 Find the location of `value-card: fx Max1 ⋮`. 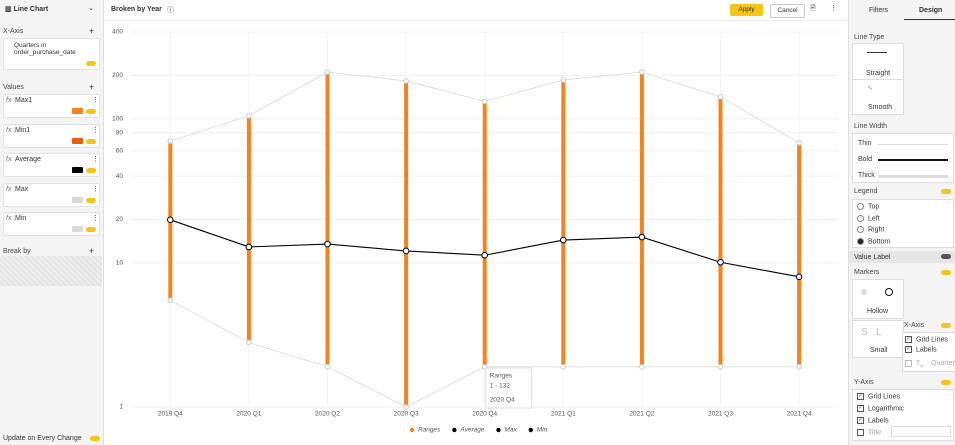

value-card: fx Max1 ⋮ is located at coordinates (51, 106).